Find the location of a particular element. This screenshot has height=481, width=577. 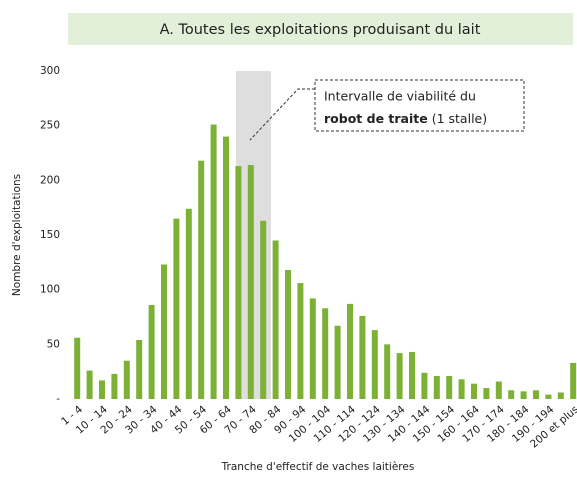

title-box is located at coordinates (320, 29).